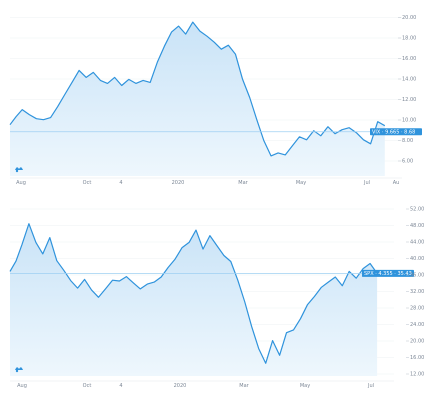  I want to click on y-tick-label: 48.00, so click(417, 226).